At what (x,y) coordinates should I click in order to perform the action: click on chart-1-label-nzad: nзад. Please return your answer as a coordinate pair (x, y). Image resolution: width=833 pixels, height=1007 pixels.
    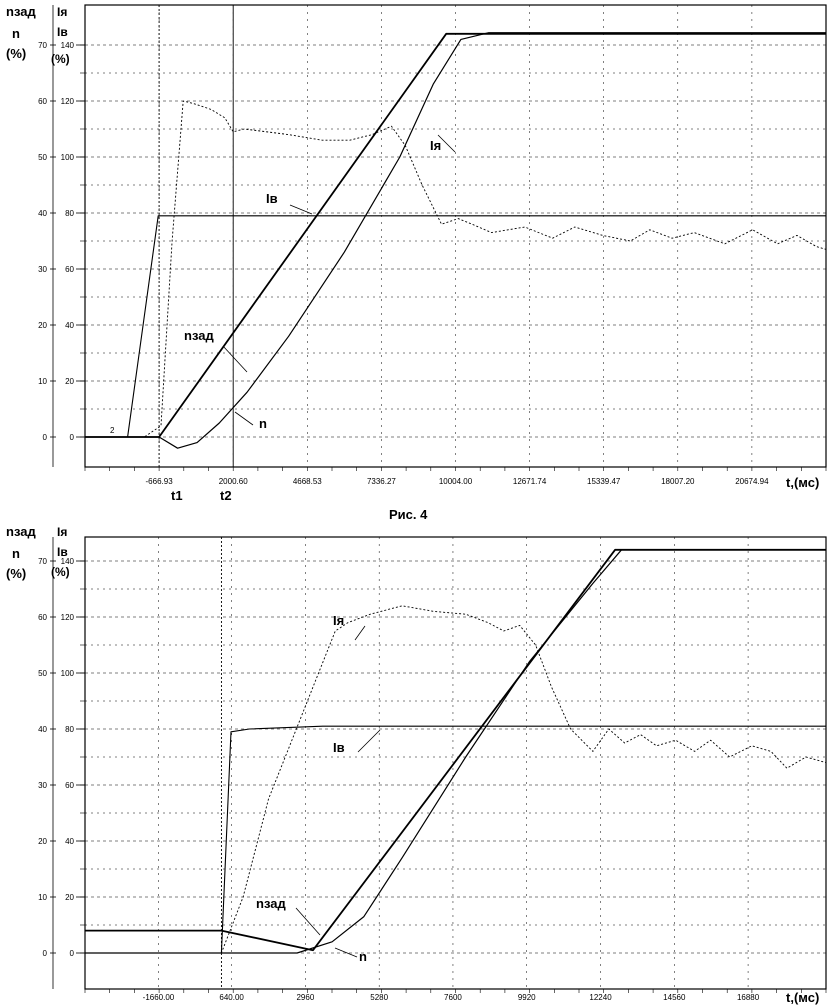
    Looking at the image, I should click on (199, 335).